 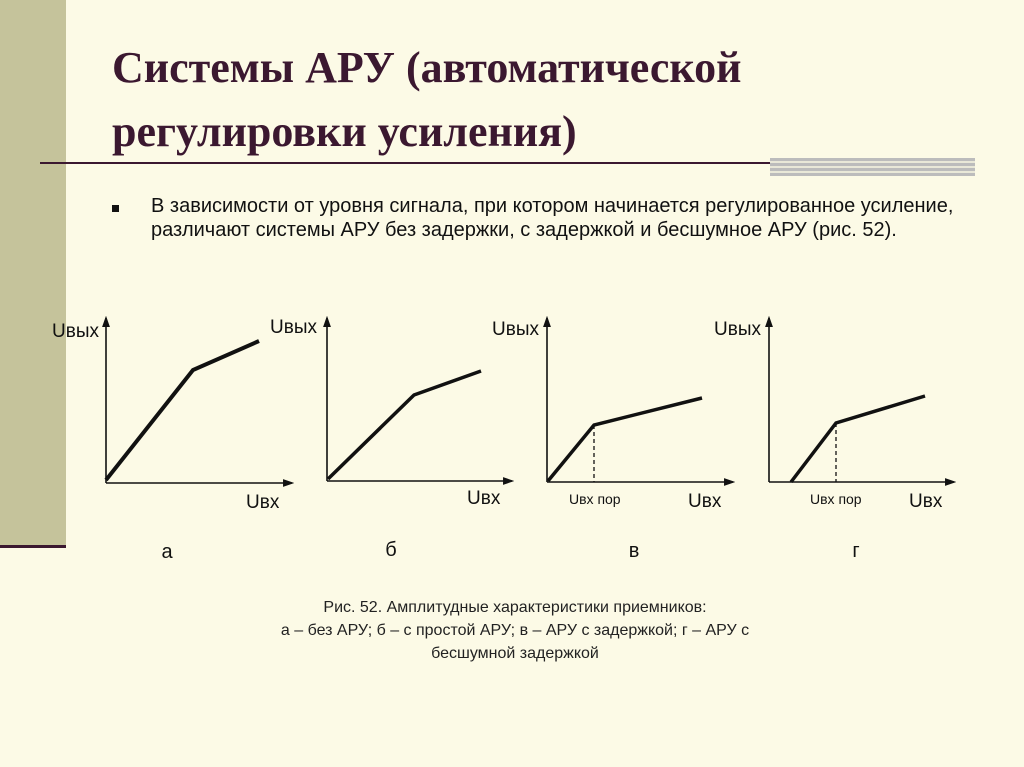 What do you see at coordinates (737, 329) in the screenshot?
I see `panel-g-y-label: Uвых` at bounding box center [737, 329].